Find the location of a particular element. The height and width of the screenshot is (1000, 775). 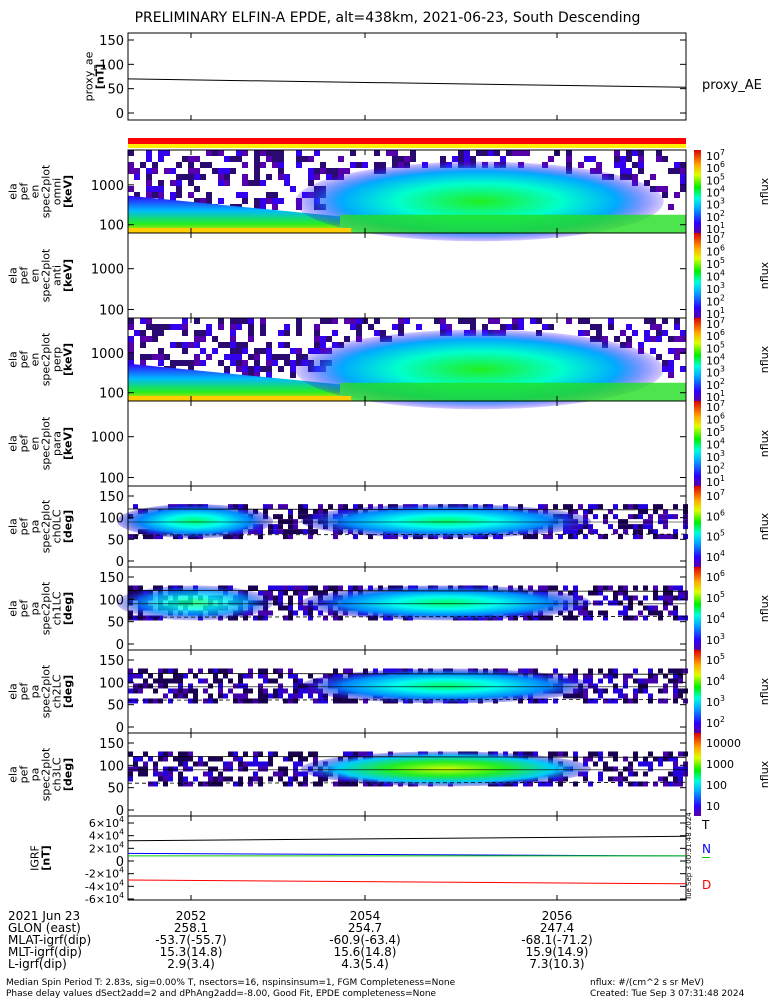

orbit-cell: 254.7 is located at coordinates (365, 928).